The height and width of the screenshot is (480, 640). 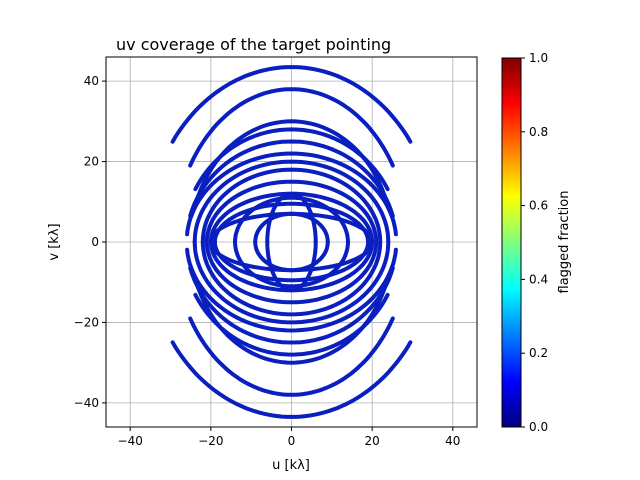 What do you see at coordinates (95, 242) in the screenshot?
I see `y-tick-label: 0` at bounding box center [95, 242].